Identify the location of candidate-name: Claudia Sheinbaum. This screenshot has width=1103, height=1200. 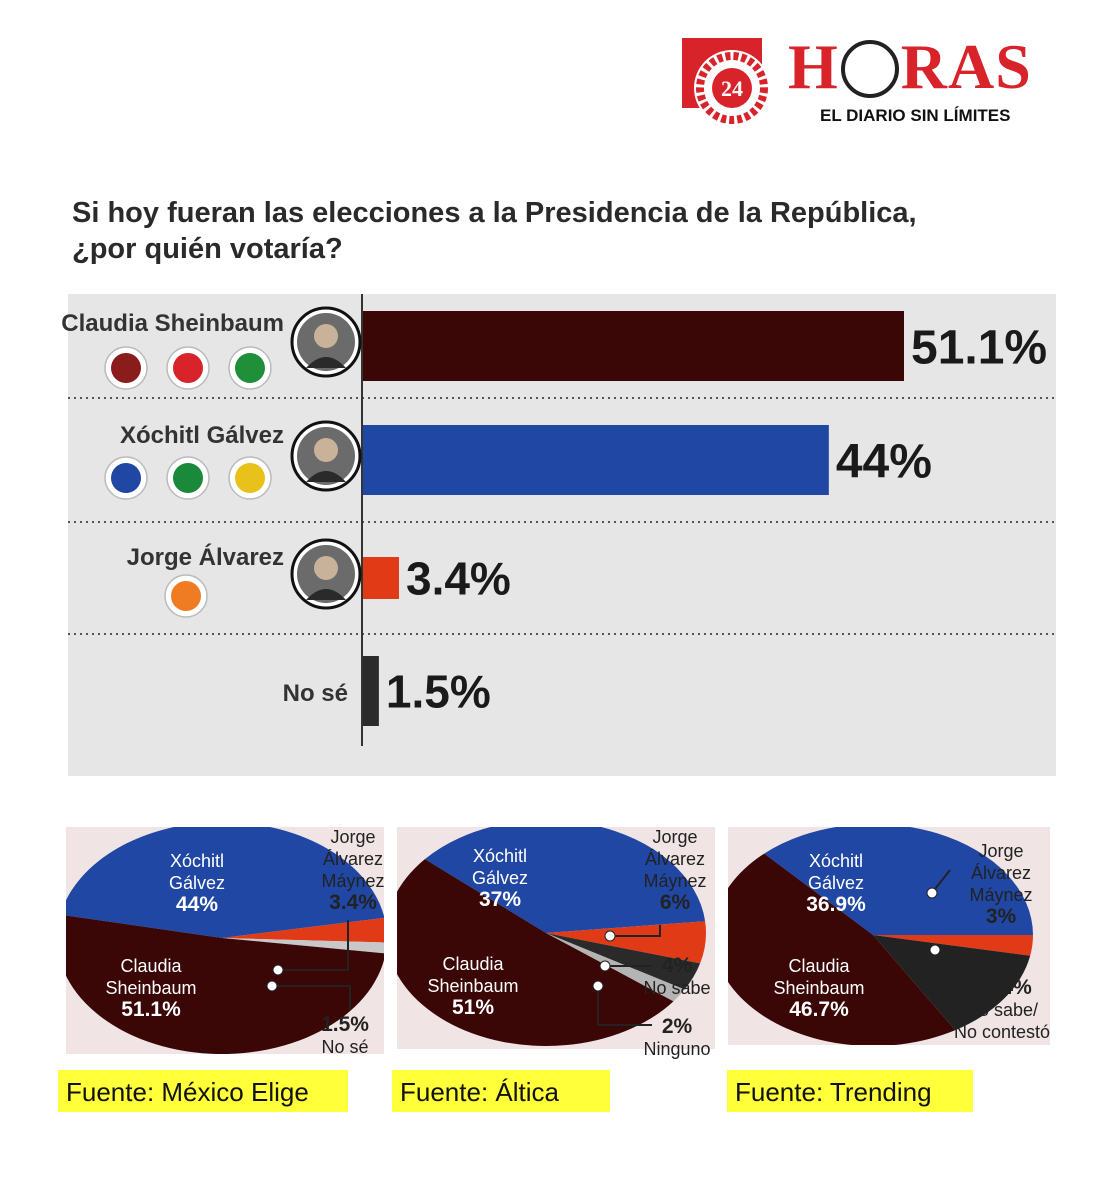
(172, 323).